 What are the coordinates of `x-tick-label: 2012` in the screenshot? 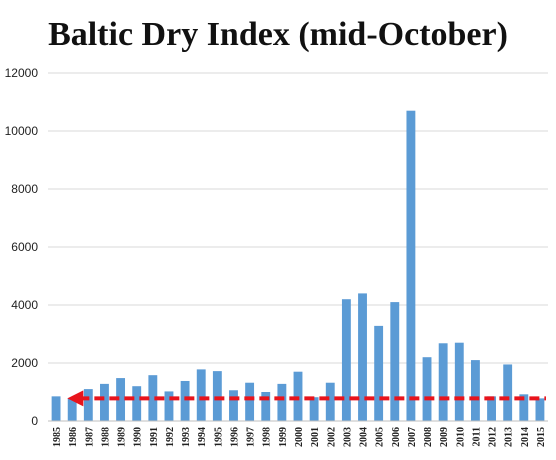 It's located at (493, 437).